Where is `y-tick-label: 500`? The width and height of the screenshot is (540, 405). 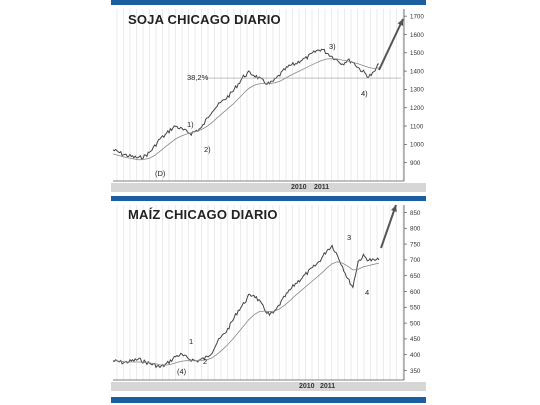
y-tick-label: 500 is located at coordinates (415, 323).